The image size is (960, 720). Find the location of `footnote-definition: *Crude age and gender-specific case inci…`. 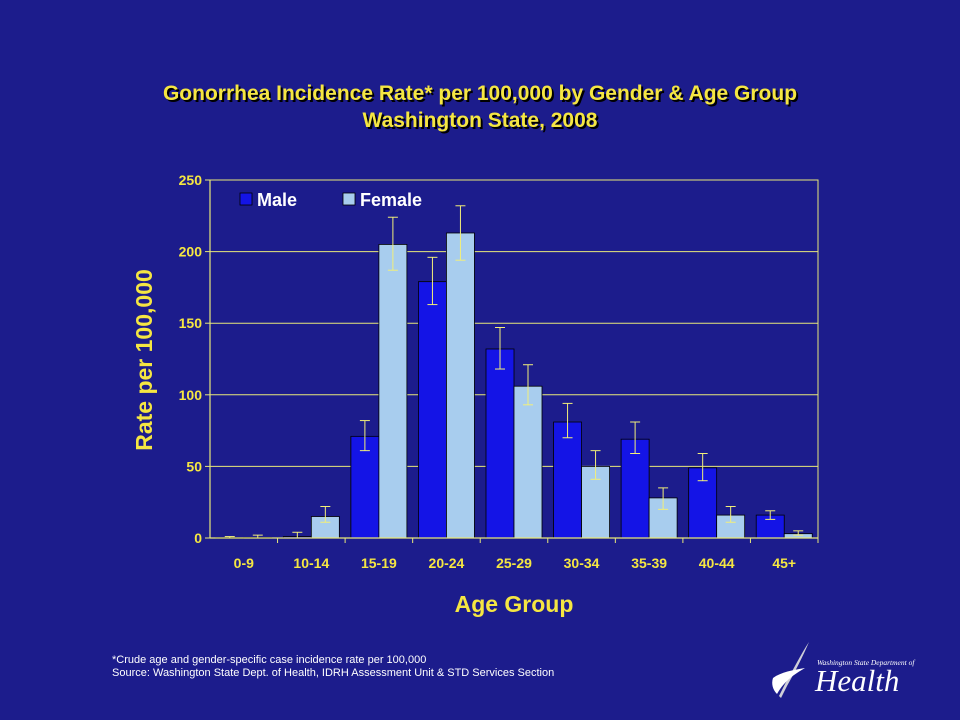

footnote-definition: *Crude age and gender-specific case inci… is located at coordinates (269, 660).